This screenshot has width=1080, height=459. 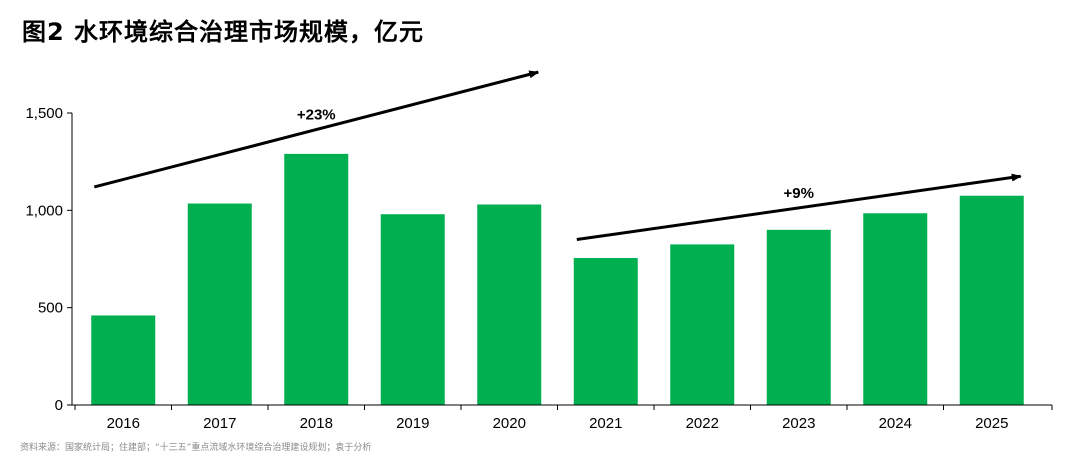 What do you see at coordinates (799, 193) in the screenshot?
I see `growth-label-2: +9%` at bounding box center [799, 193].